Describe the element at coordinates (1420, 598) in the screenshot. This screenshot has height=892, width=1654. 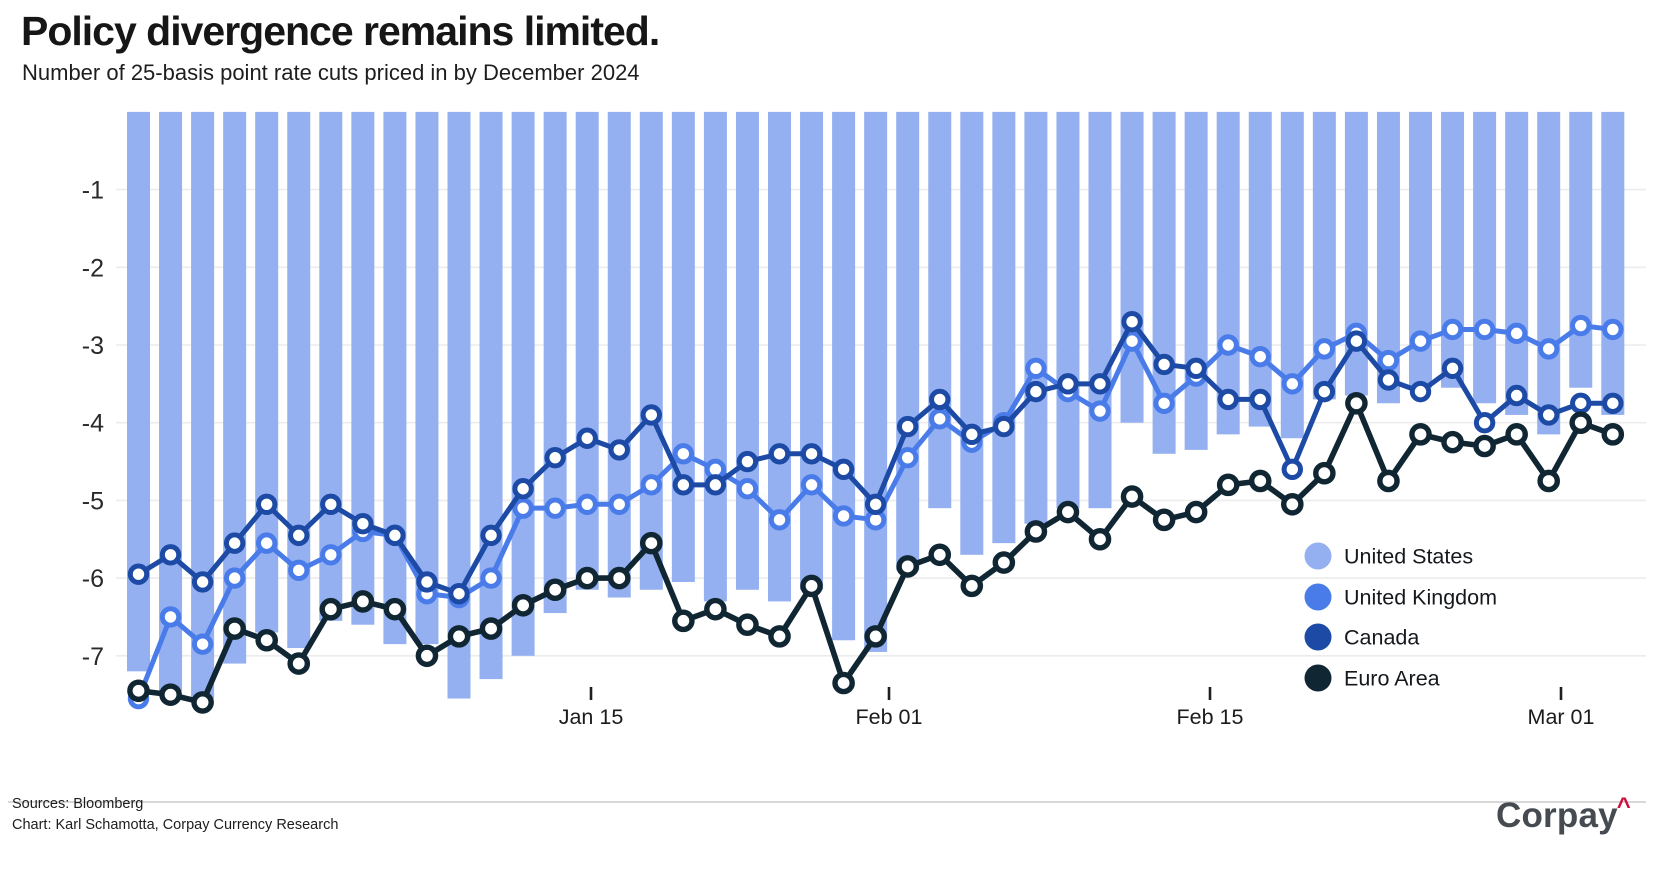
I see `legend-label-united-kingdom: United Kingdom` at that location.